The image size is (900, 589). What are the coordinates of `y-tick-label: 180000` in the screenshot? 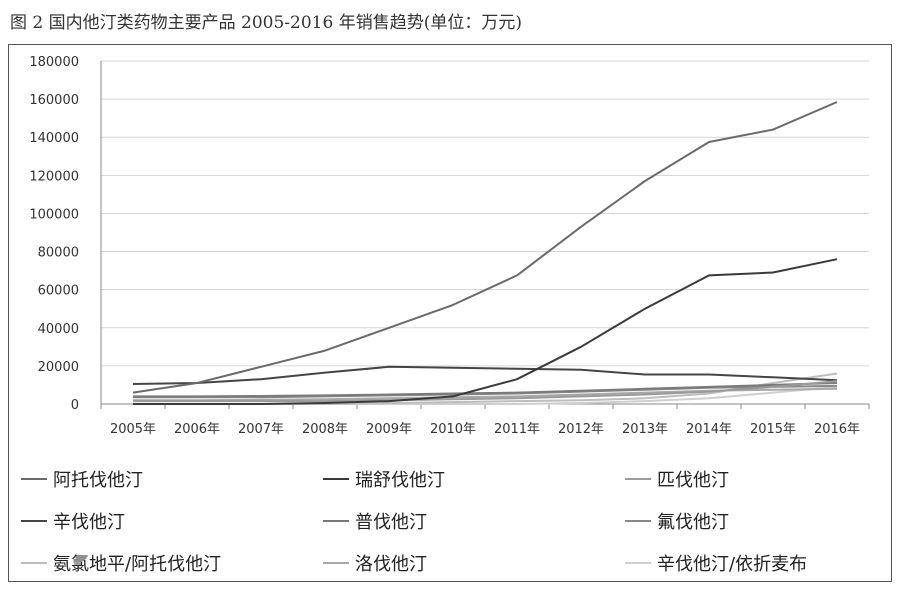 It's located at (54, 62).